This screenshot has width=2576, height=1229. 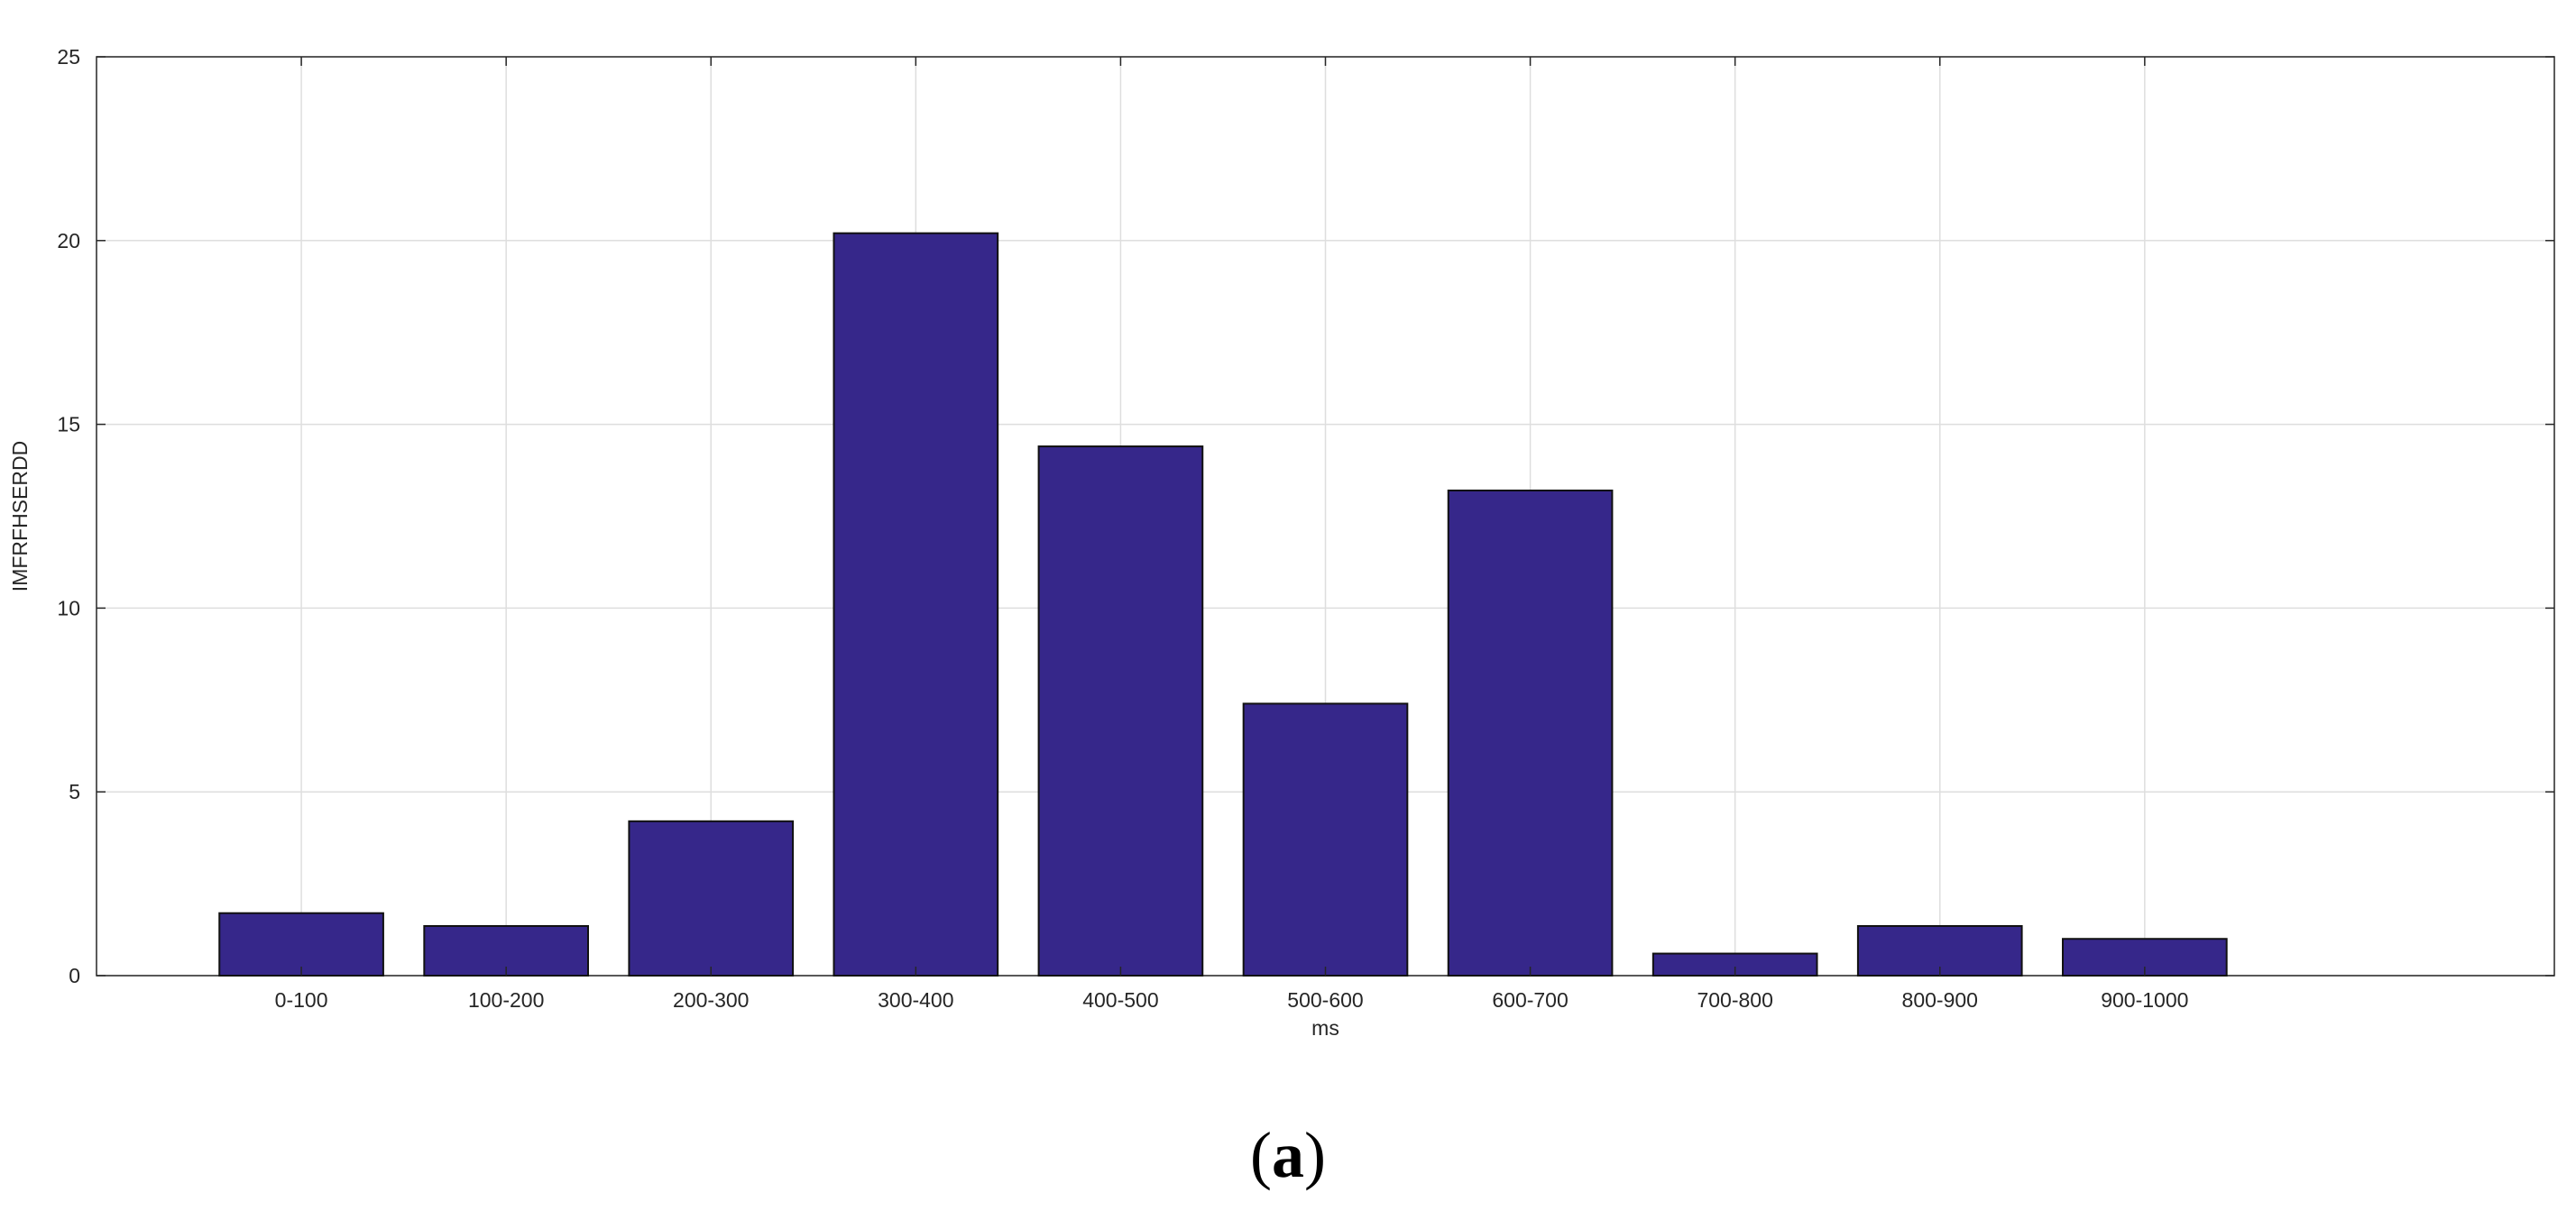 What do you see at coordinates (1530, 1000) in the screenshot?
I see `x-tick-label: 600-700` at bounding box center [1530, 1000].